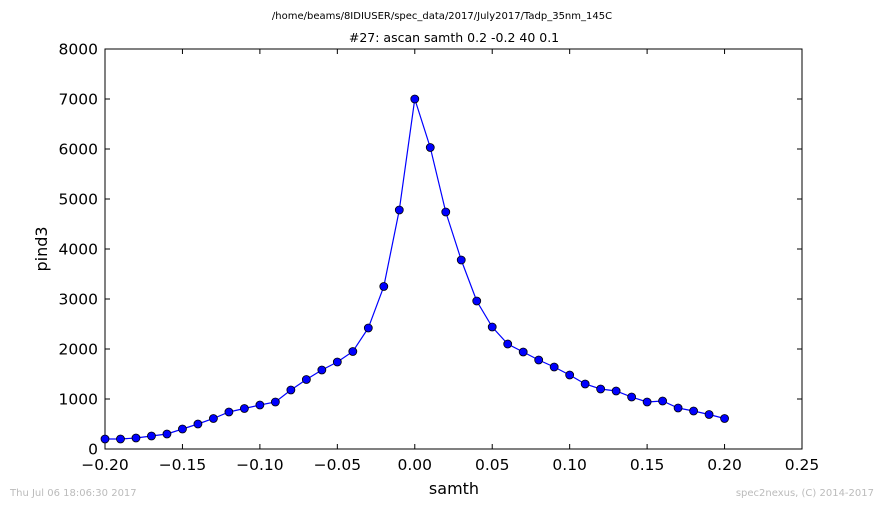  Describe the element at coordinates (78, 200) in the screenshot. I see `y-tick-label: 5000` at that location.